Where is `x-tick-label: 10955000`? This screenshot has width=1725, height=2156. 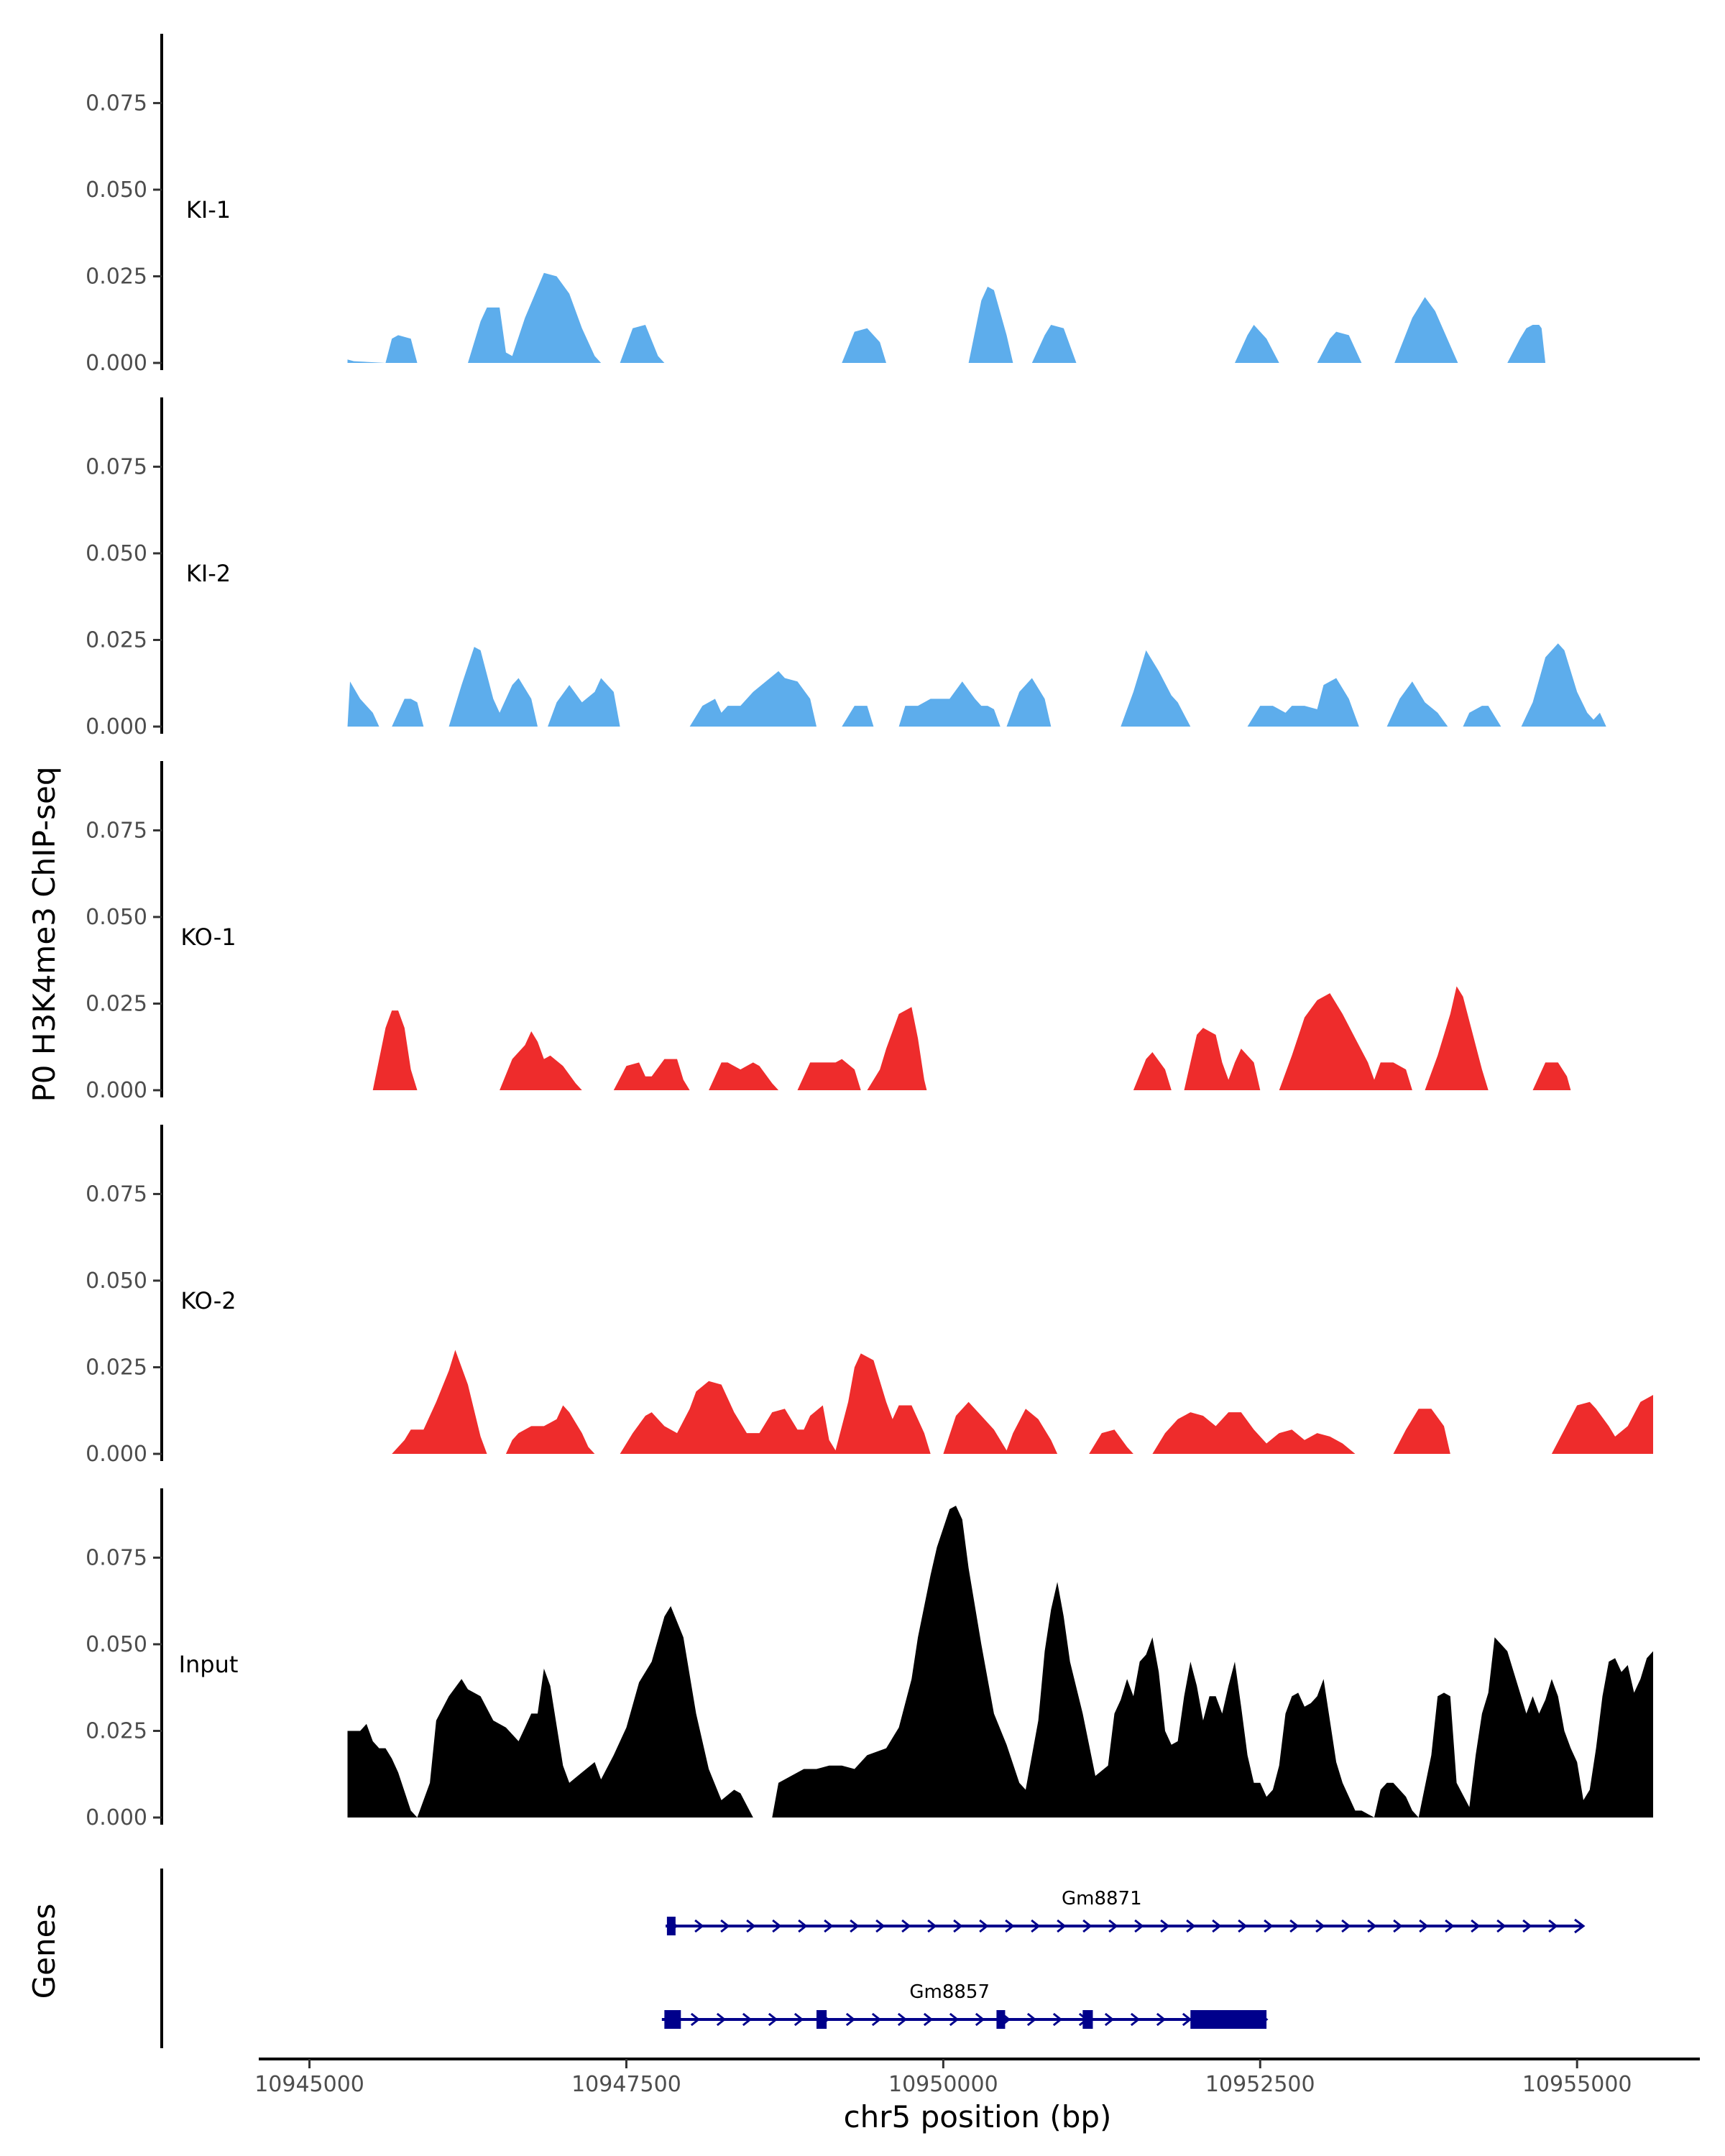
x-tick-label: 10955000 is located at coordinates (1577, 2084).